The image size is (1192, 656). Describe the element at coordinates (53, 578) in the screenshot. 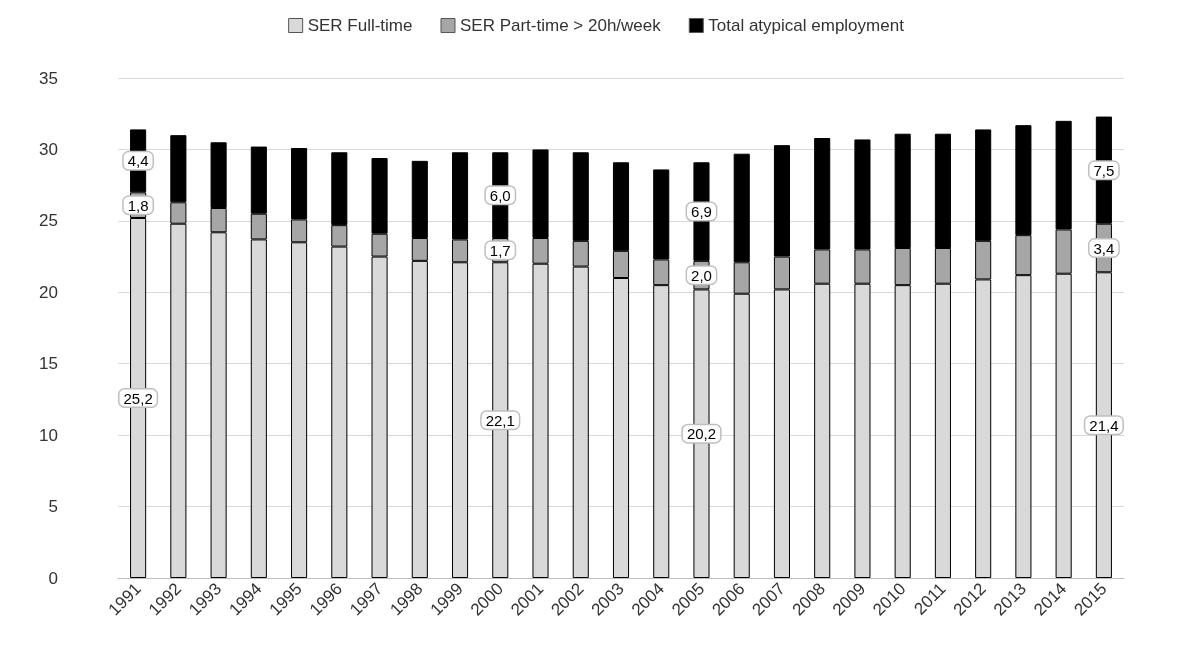

I see `y-tick-label: 0` at that location.